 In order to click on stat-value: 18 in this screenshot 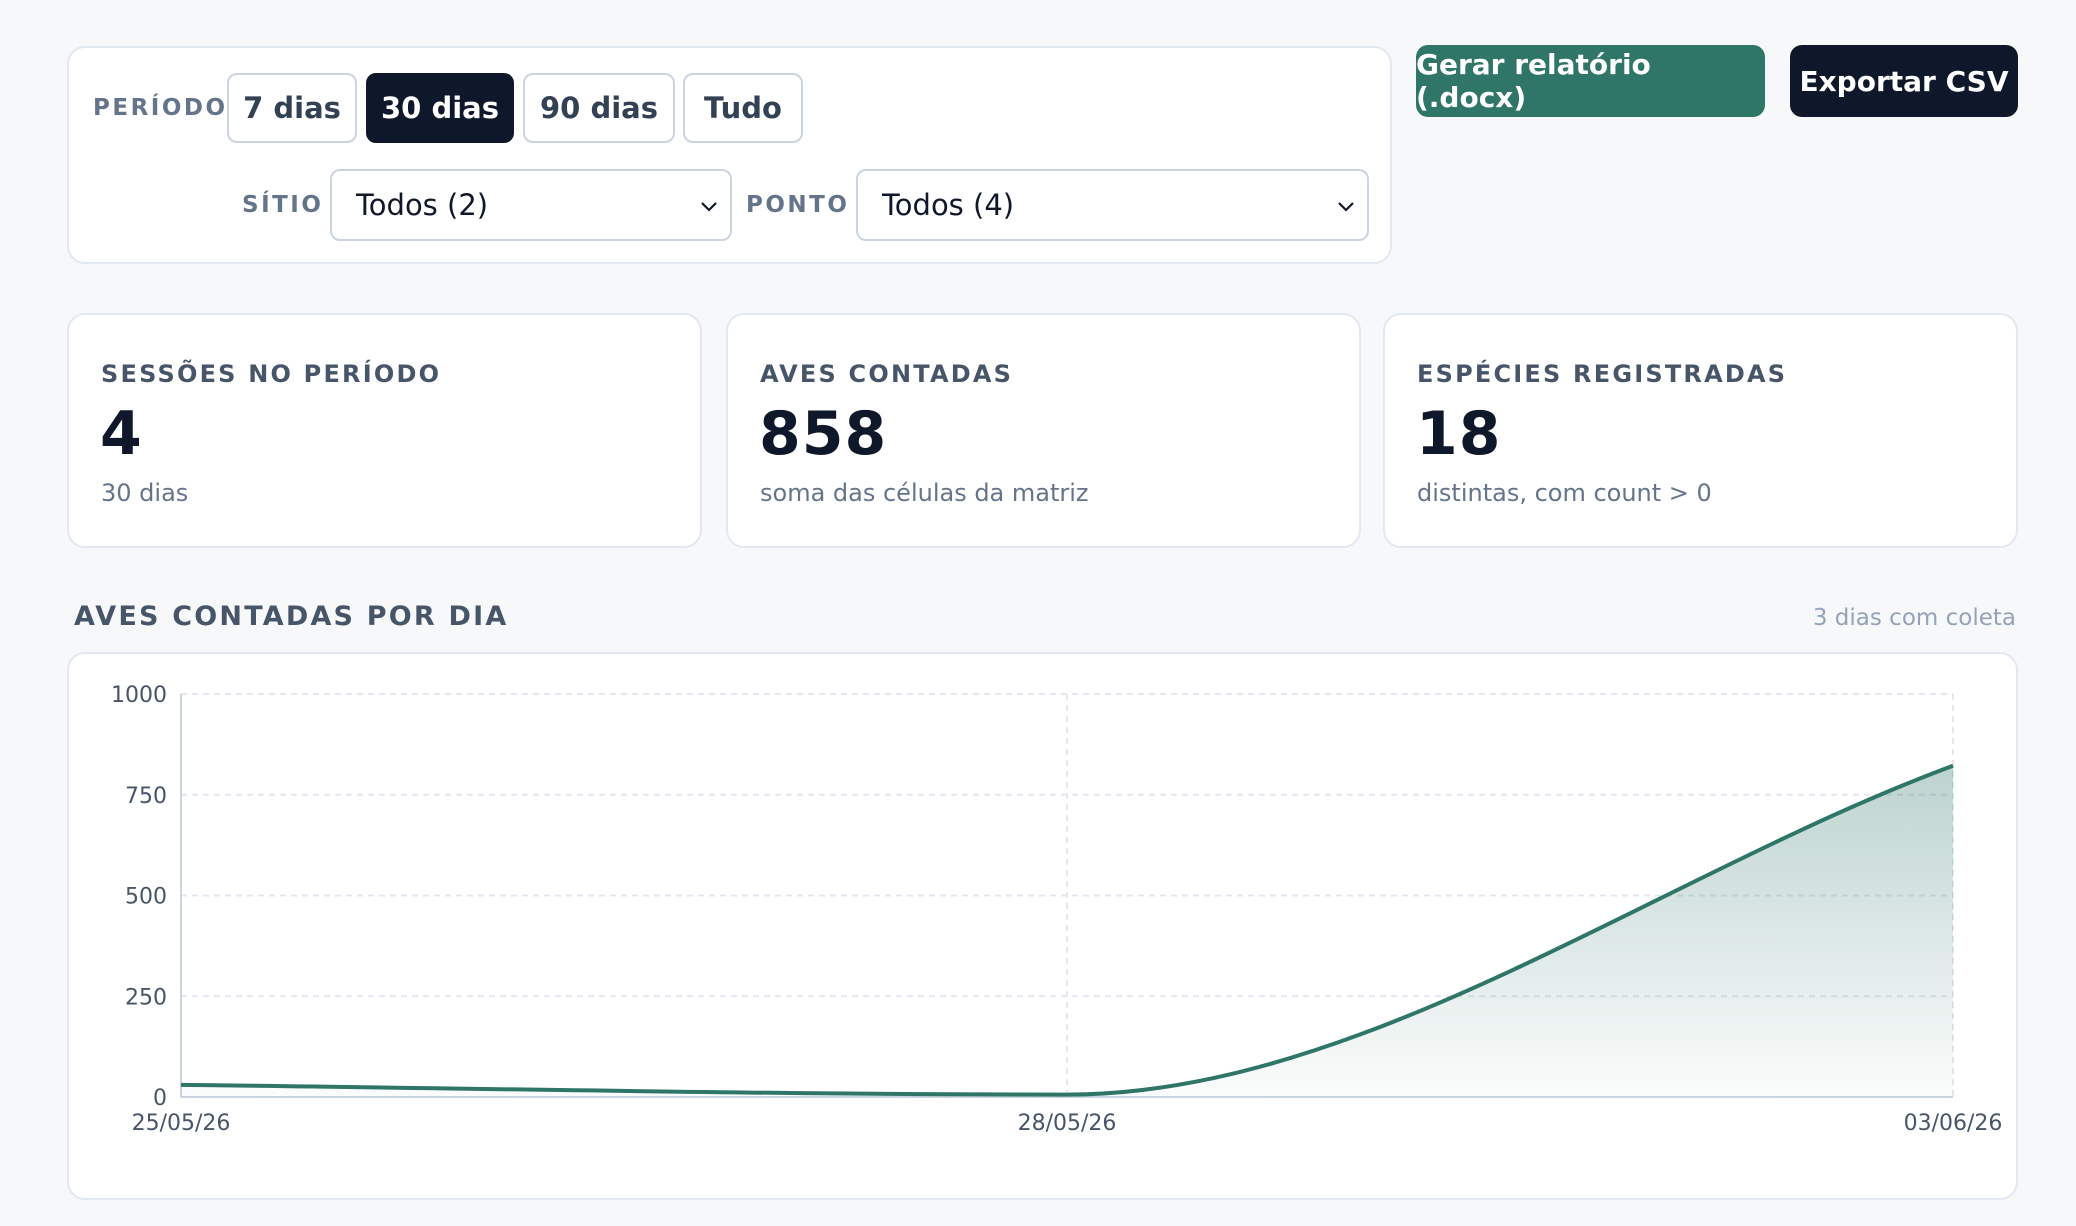, I will do `click(1459, 434)`.